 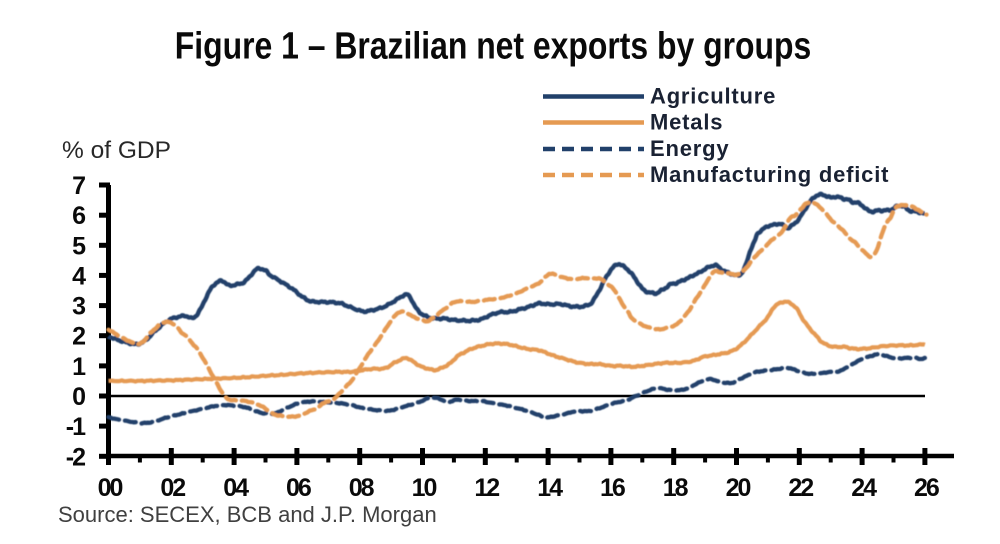 I want to click on svg-text: 22, so click(x=800, y=488).